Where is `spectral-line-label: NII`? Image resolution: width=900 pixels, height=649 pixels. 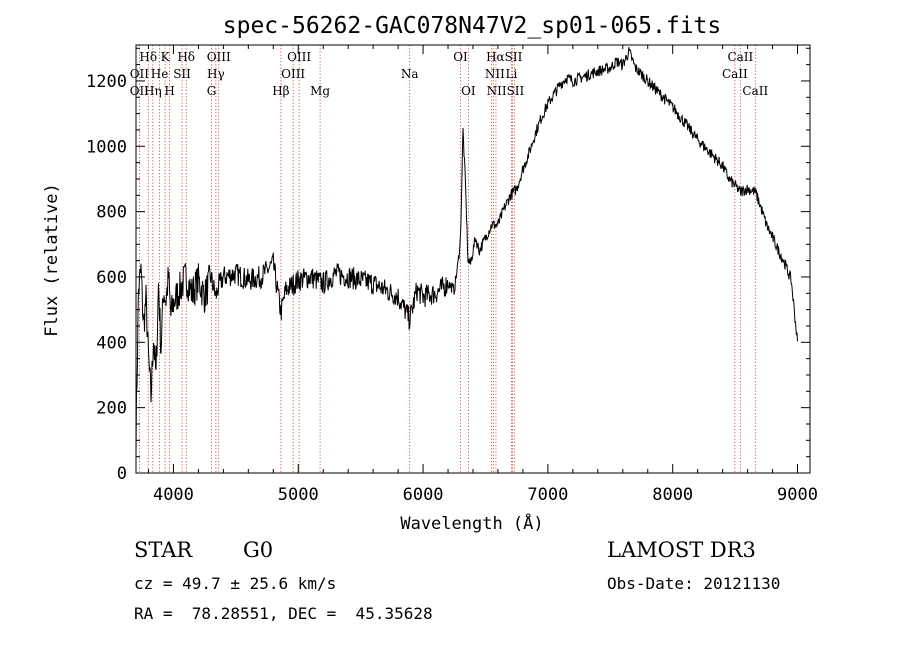
spectral-line-label: NII is located at coordinates (495, 74).